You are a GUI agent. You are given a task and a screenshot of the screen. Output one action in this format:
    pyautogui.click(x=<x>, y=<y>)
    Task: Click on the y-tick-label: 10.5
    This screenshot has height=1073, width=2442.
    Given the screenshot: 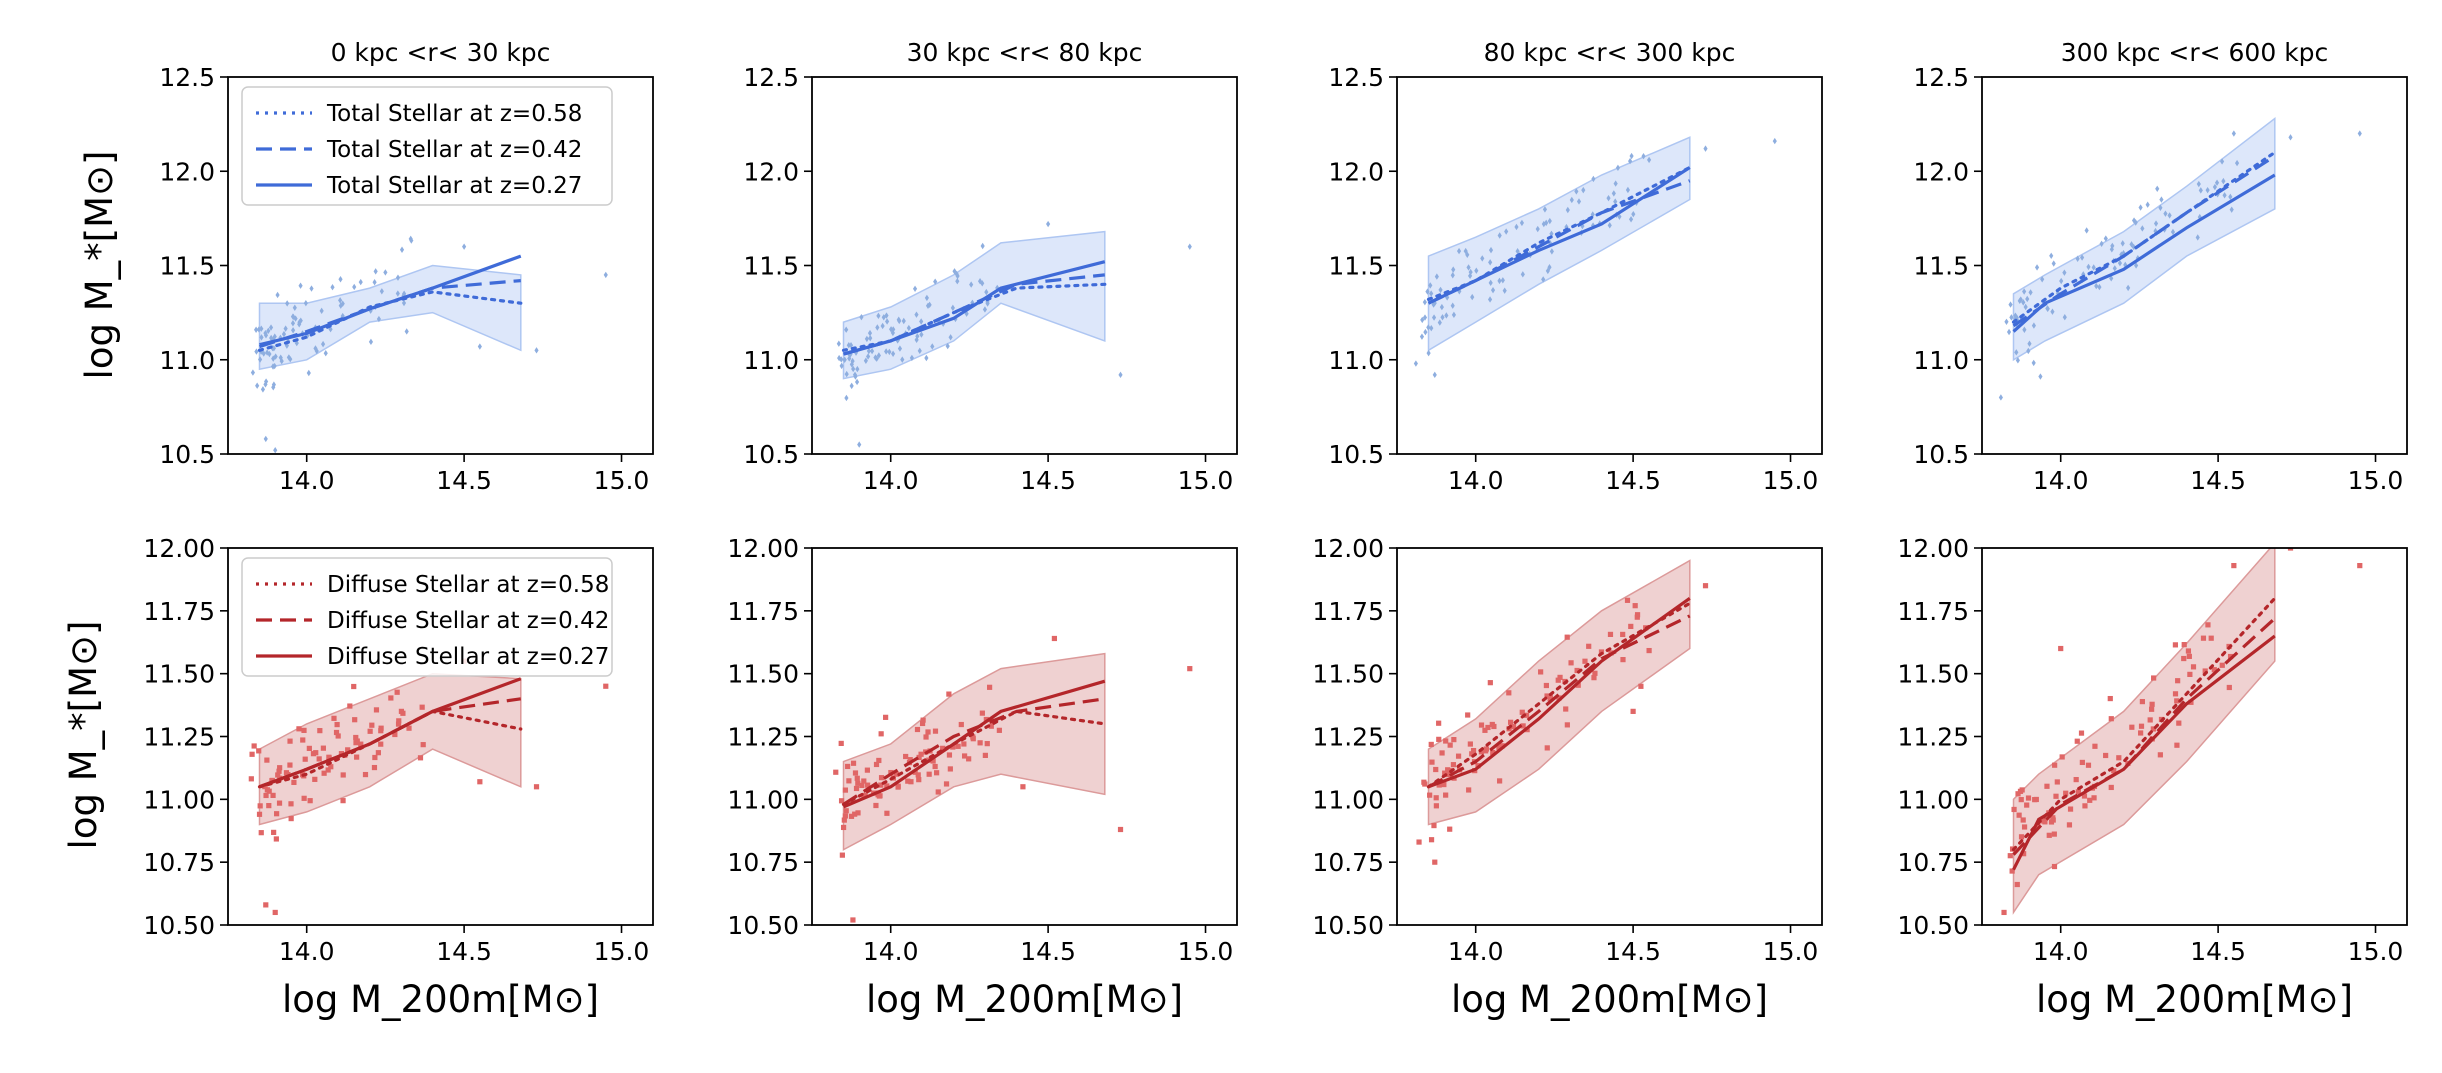 What is the action you would take?
    pyautogui.click(x=187, y=454)
    